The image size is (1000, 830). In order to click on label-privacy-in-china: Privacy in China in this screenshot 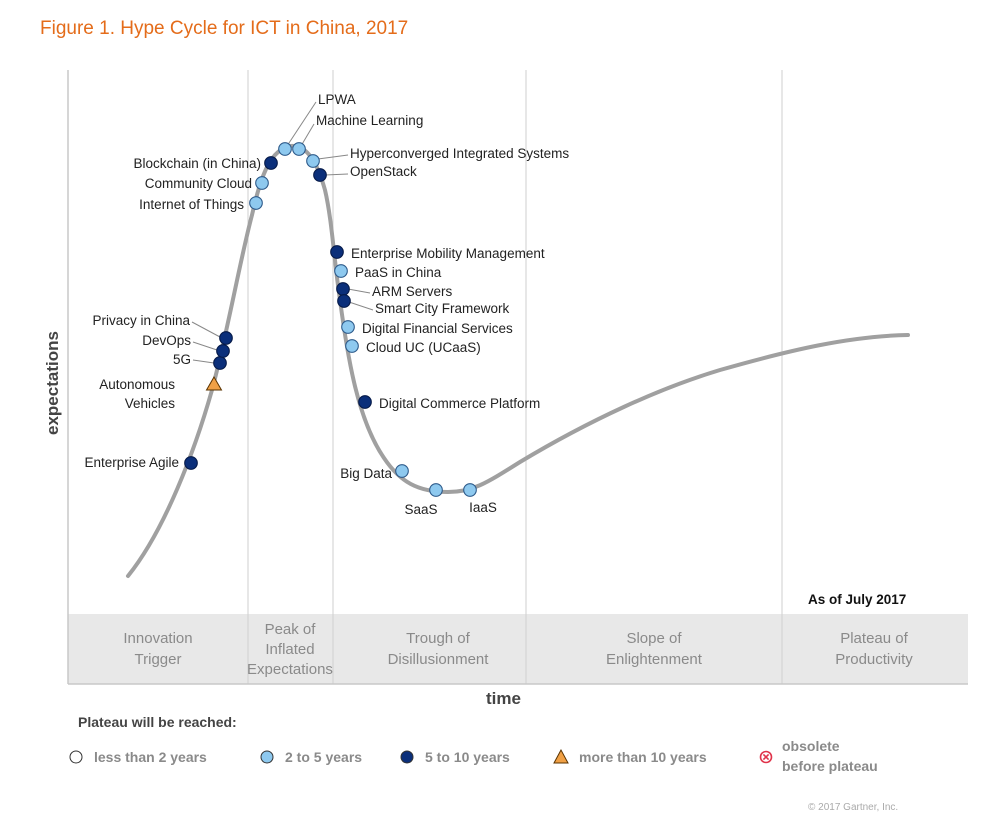, I will do `click(141, 320)`.